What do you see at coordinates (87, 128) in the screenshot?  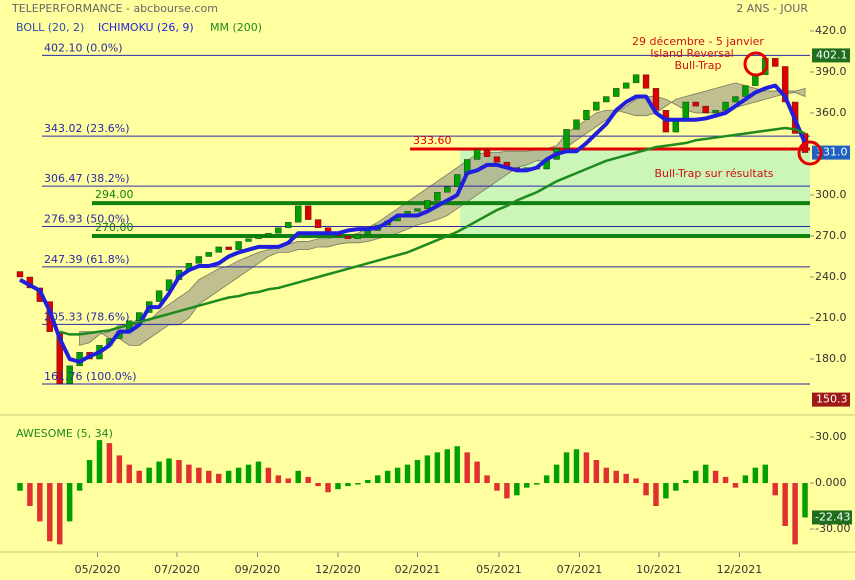 I see `fibonacci-label: 343.02 (23.6%)` at bounding box center [87, 128].